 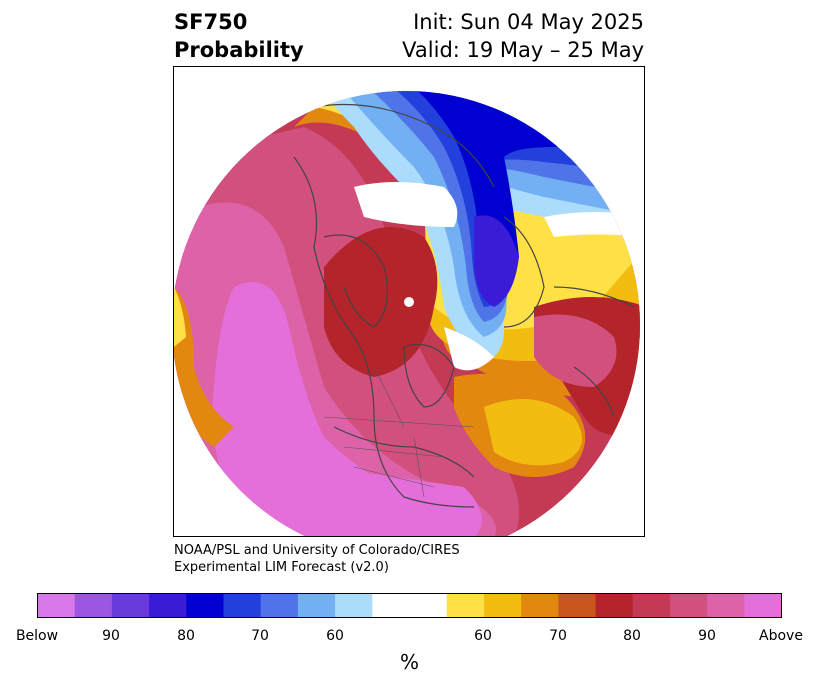 I want to click on tick-below-70: 70, so click(x=260, y=636).